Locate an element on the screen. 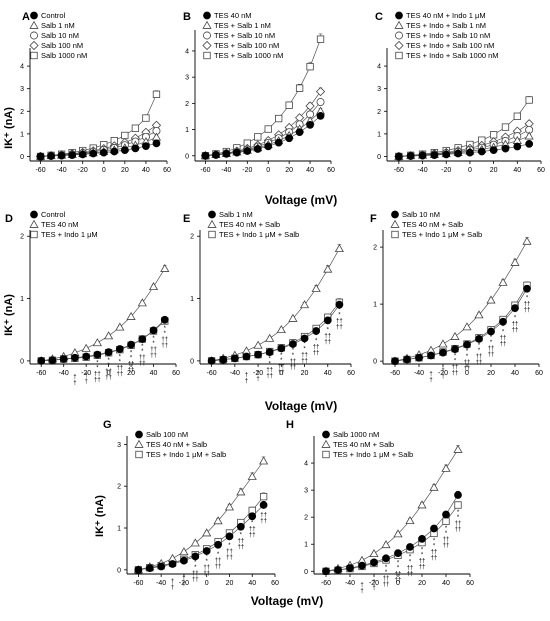 The image size is (550, 621). panel-label: D is located at coordinates (9, 219).